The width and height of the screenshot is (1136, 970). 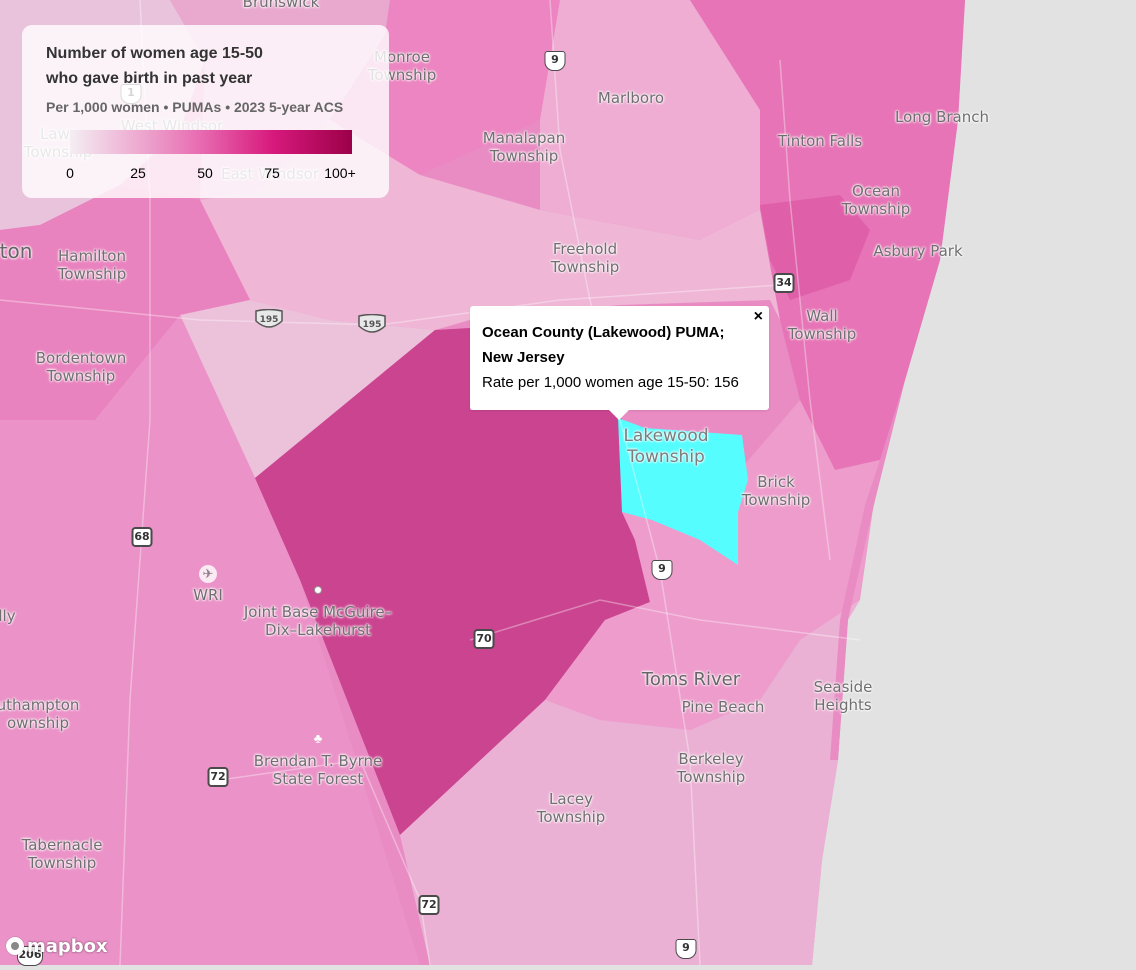 I want to click on legend-tick-25: 25, so click(x=138, y=173).